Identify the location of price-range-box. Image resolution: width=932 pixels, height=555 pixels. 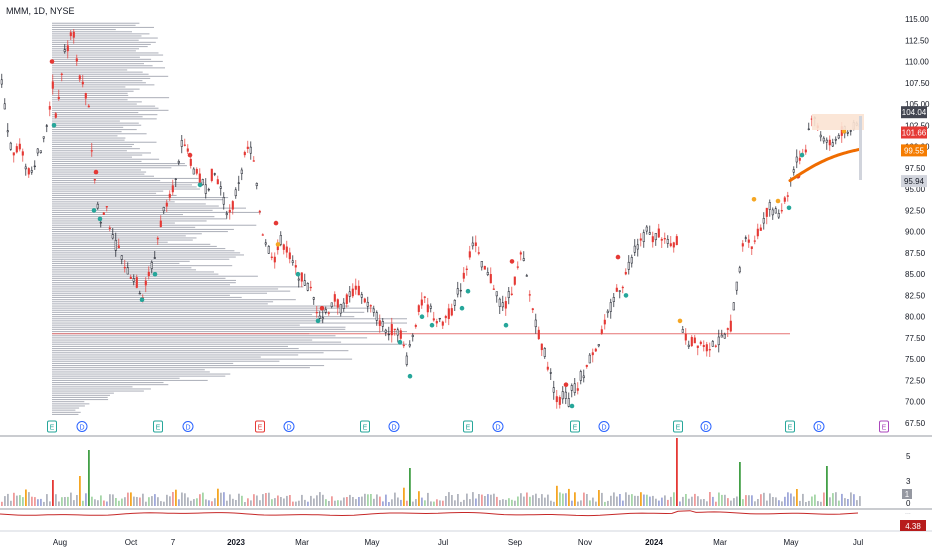
(838, 122).